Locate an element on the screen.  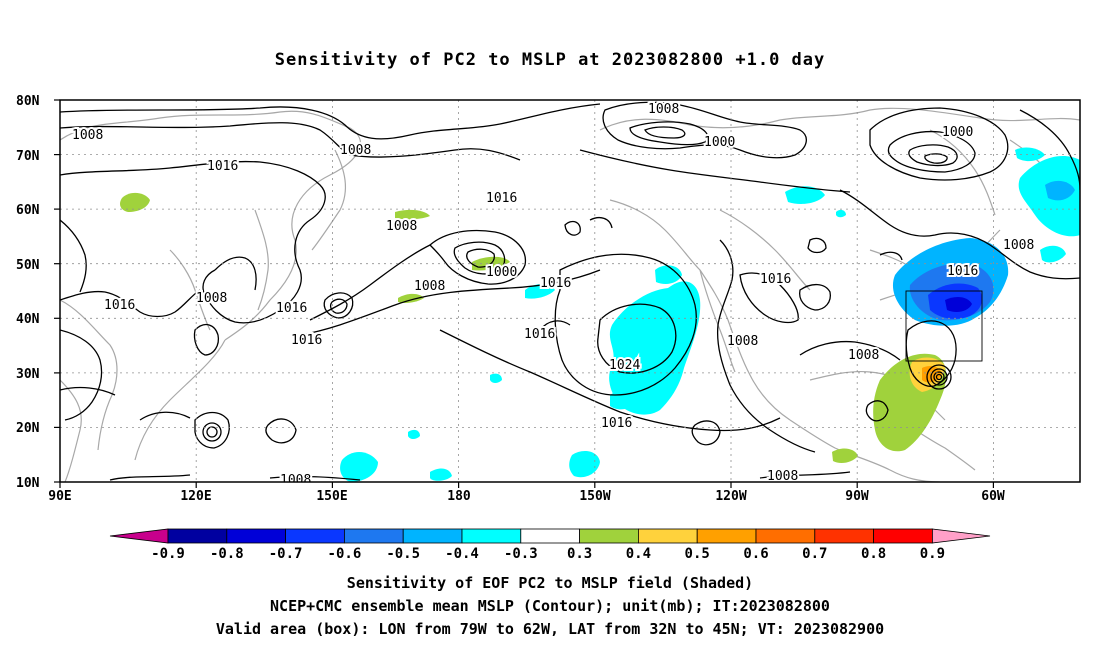
shade-cyan-ak is located at coordinates (668, 274).